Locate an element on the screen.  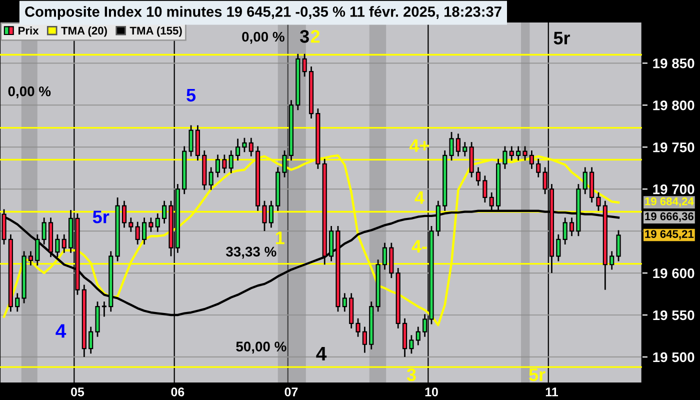
y-tick-label: 19 500 is located at coordinates (673, 357).